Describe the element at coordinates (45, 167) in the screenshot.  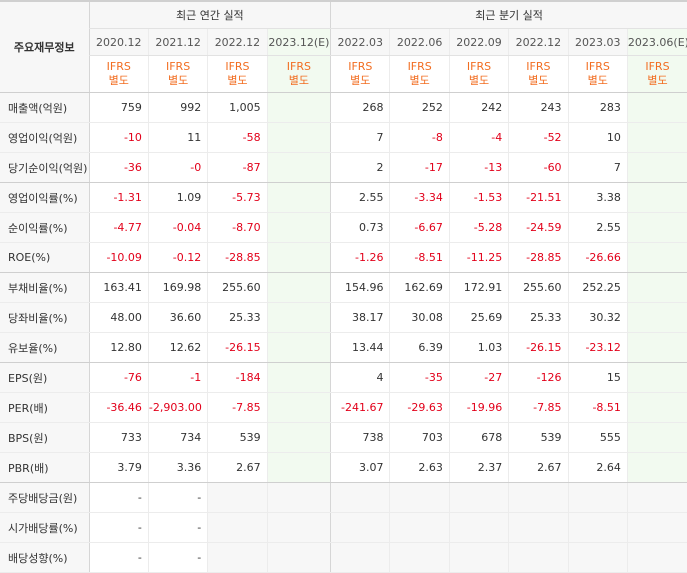
I see `row-label: 당기순이익(억원)` at that location.